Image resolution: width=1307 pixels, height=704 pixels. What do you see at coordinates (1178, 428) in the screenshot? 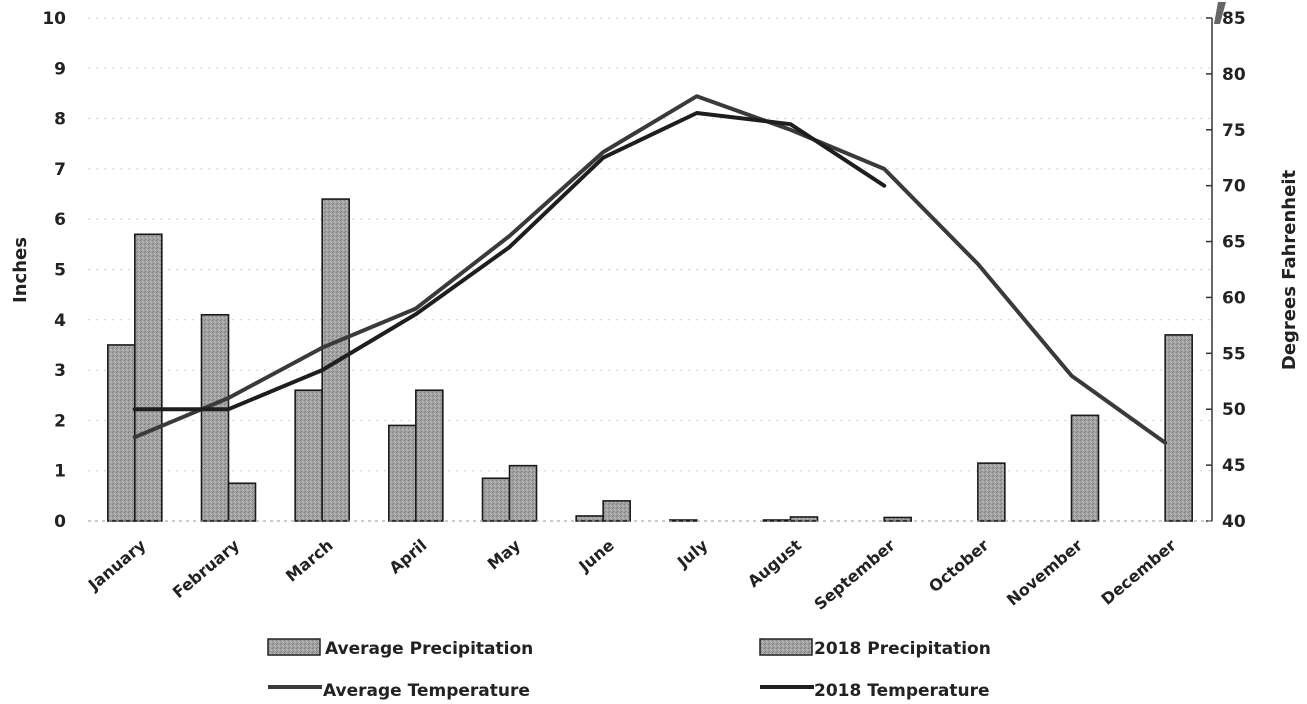
I see `bar-2018-precipitation-december` at bounding box center [1178, 428].